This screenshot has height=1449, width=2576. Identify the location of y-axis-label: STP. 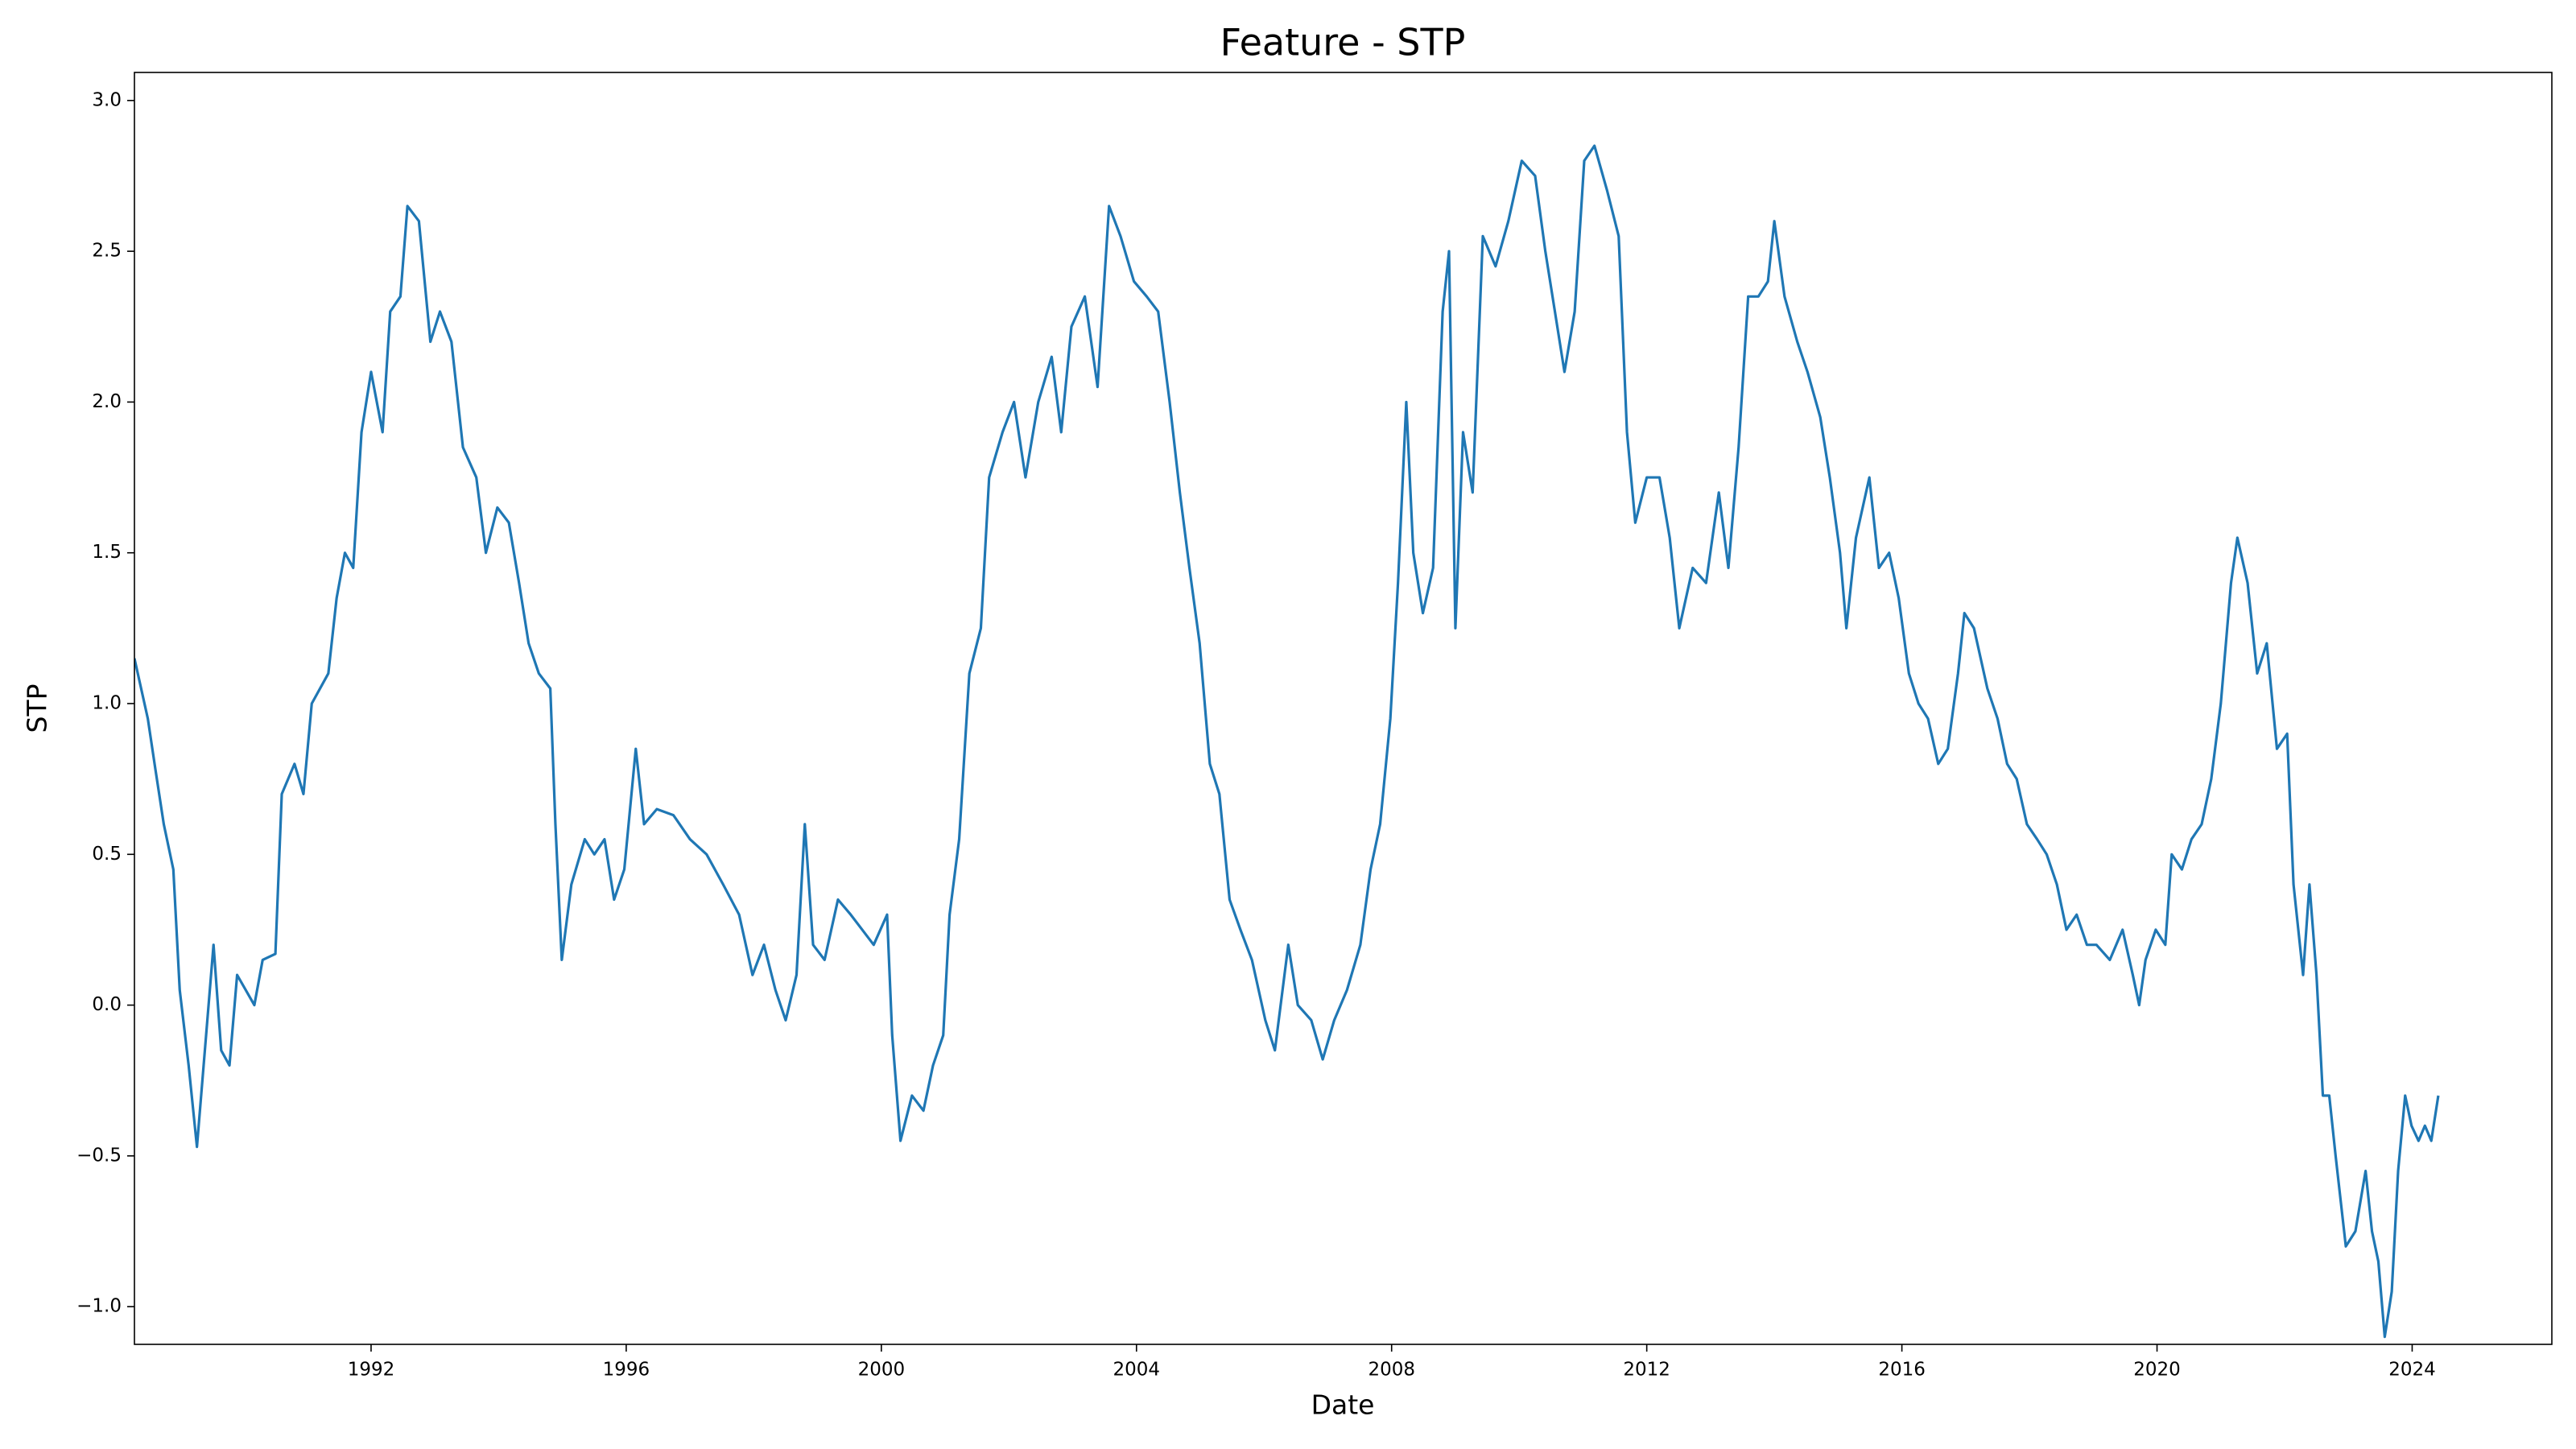
(37, 708).